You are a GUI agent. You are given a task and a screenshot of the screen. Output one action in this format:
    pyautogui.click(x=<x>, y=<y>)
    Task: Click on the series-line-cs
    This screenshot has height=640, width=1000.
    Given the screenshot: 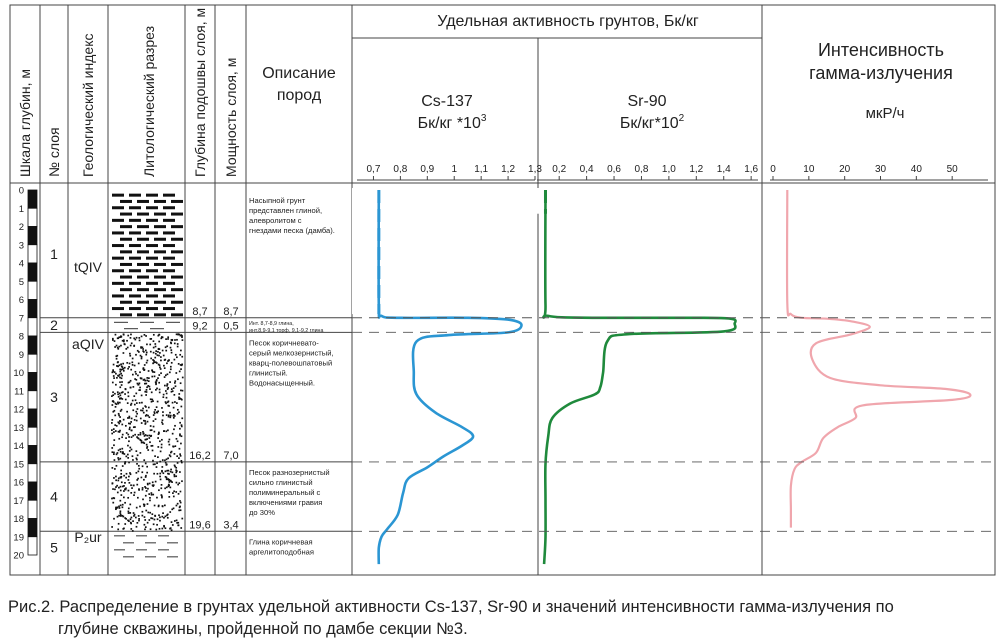 What is the action you would take?
    pyautogui.click(x=450, y=377)
    